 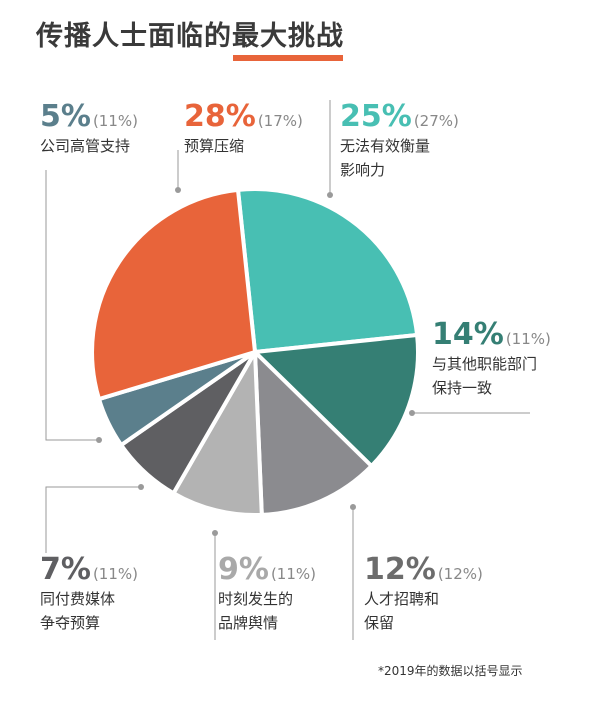 I want to click on desc-measure-1: 无法有效衡量, so click(x=385, y=146).